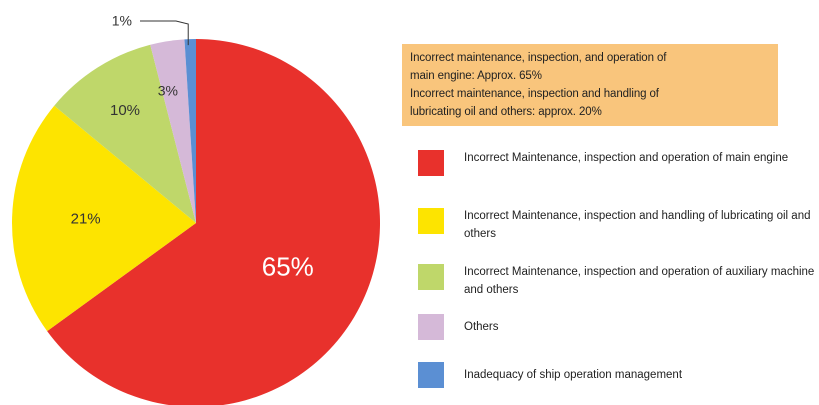 Image resolution: width=819 pixels, height=405 pixels. Describe the element at coordinates (573, 375) in the screenshot. I see `legend-label-ship-operation: Inadequacy of ship operation management` at that location.